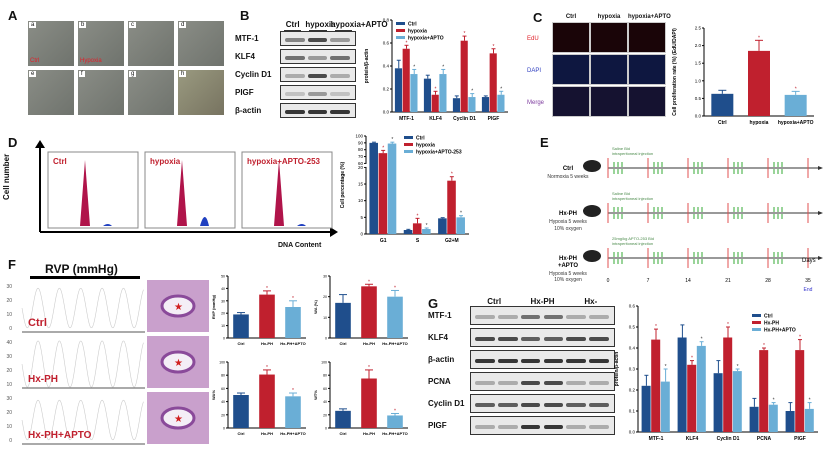 The image size is (824, 450). I want to click on image-column-label: hypoxia, so click(609, 17).